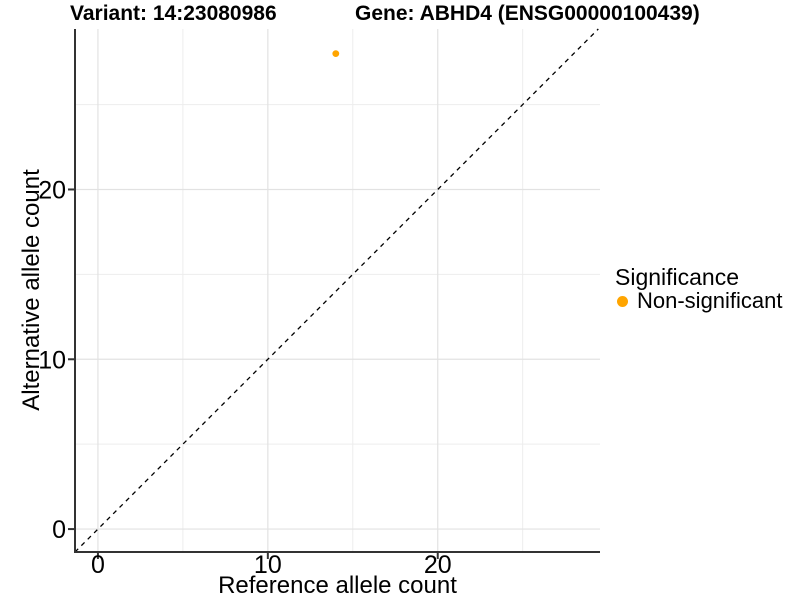 The height and width of the screenshot is (600, 800). I want to click on data-point, so click(336, 54).